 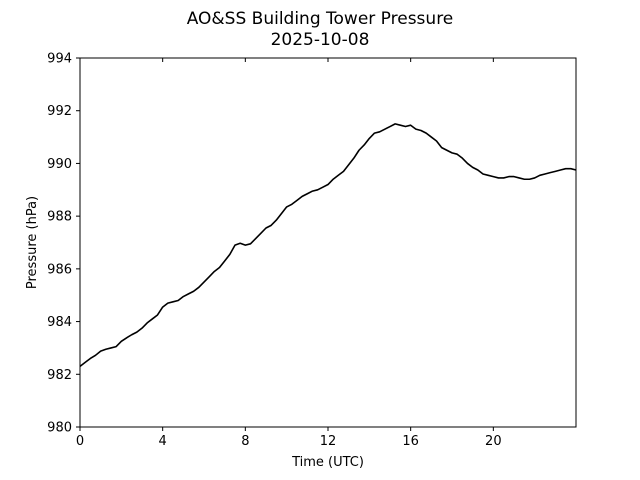 What do you see at coordinates (59, 164) in the screenshot?
I see `y-tick-label: 990` at bounding box center [59, 164].